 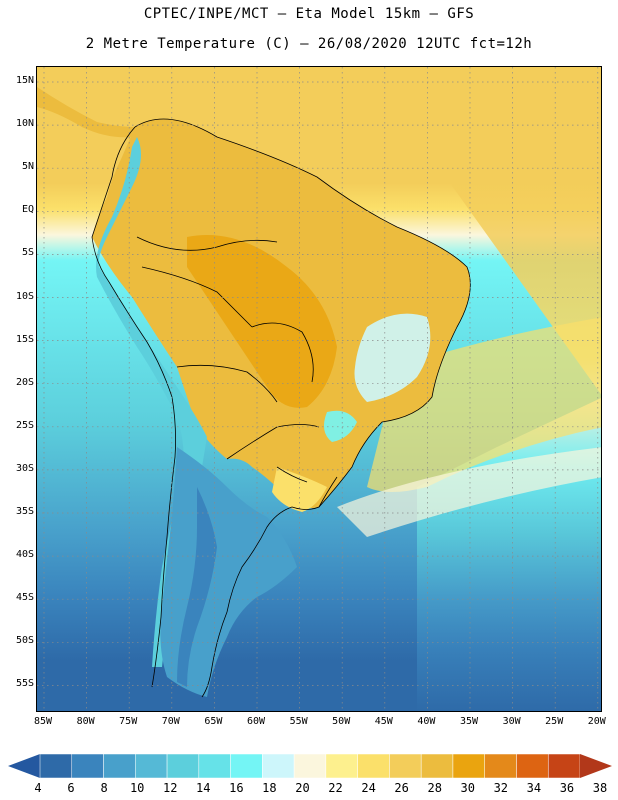 I want to click on se-brazil-cool-patch, so click(x=392, y=357).